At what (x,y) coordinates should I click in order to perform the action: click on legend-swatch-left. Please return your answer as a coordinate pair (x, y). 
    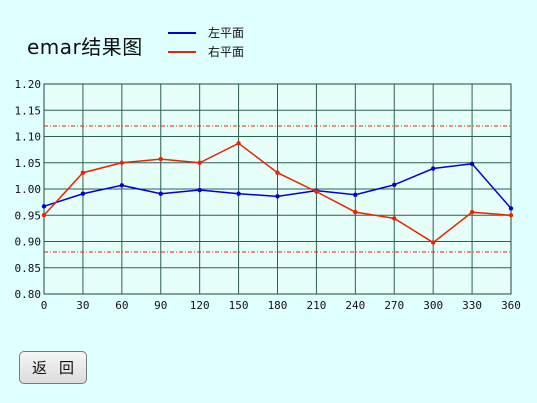
    Looking at the image, I should click on (182, 33).